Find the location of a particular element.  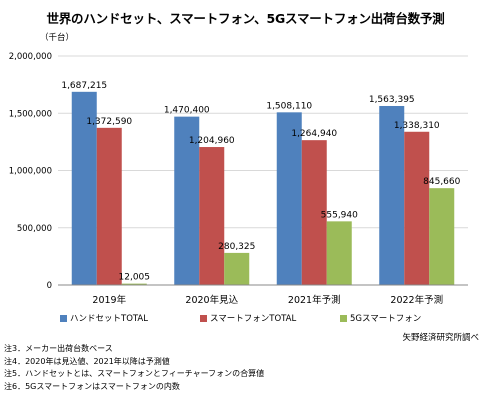

data-label: 1,372,590 is located at coordinates (109, 122).